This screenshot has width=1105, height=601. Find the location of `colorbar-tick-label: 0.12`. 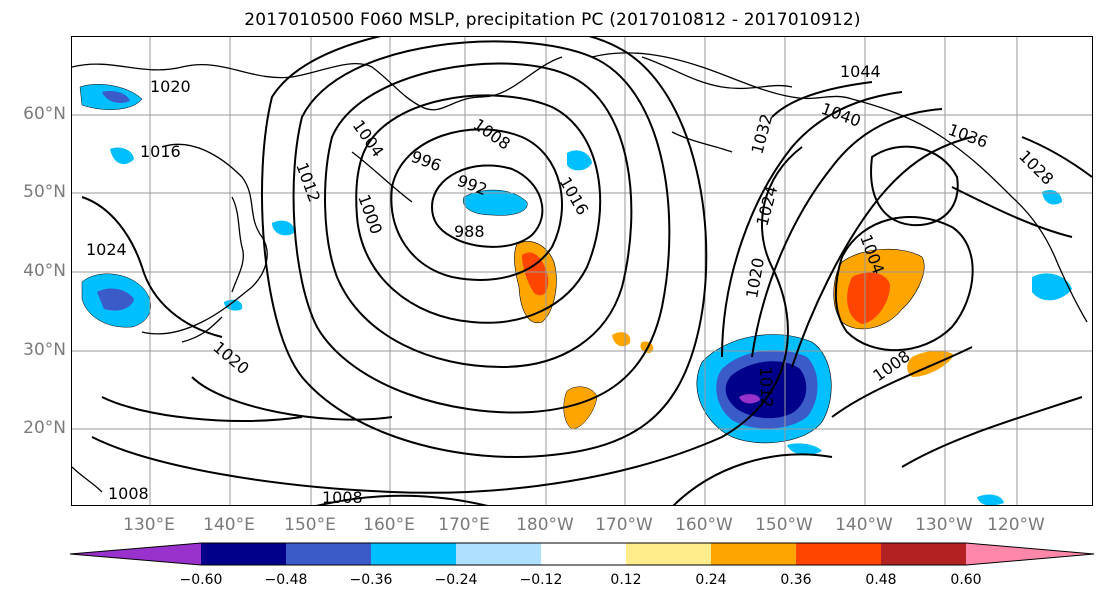

colorbar-tick-label: 0.12 is located at coordinates (626, 580).